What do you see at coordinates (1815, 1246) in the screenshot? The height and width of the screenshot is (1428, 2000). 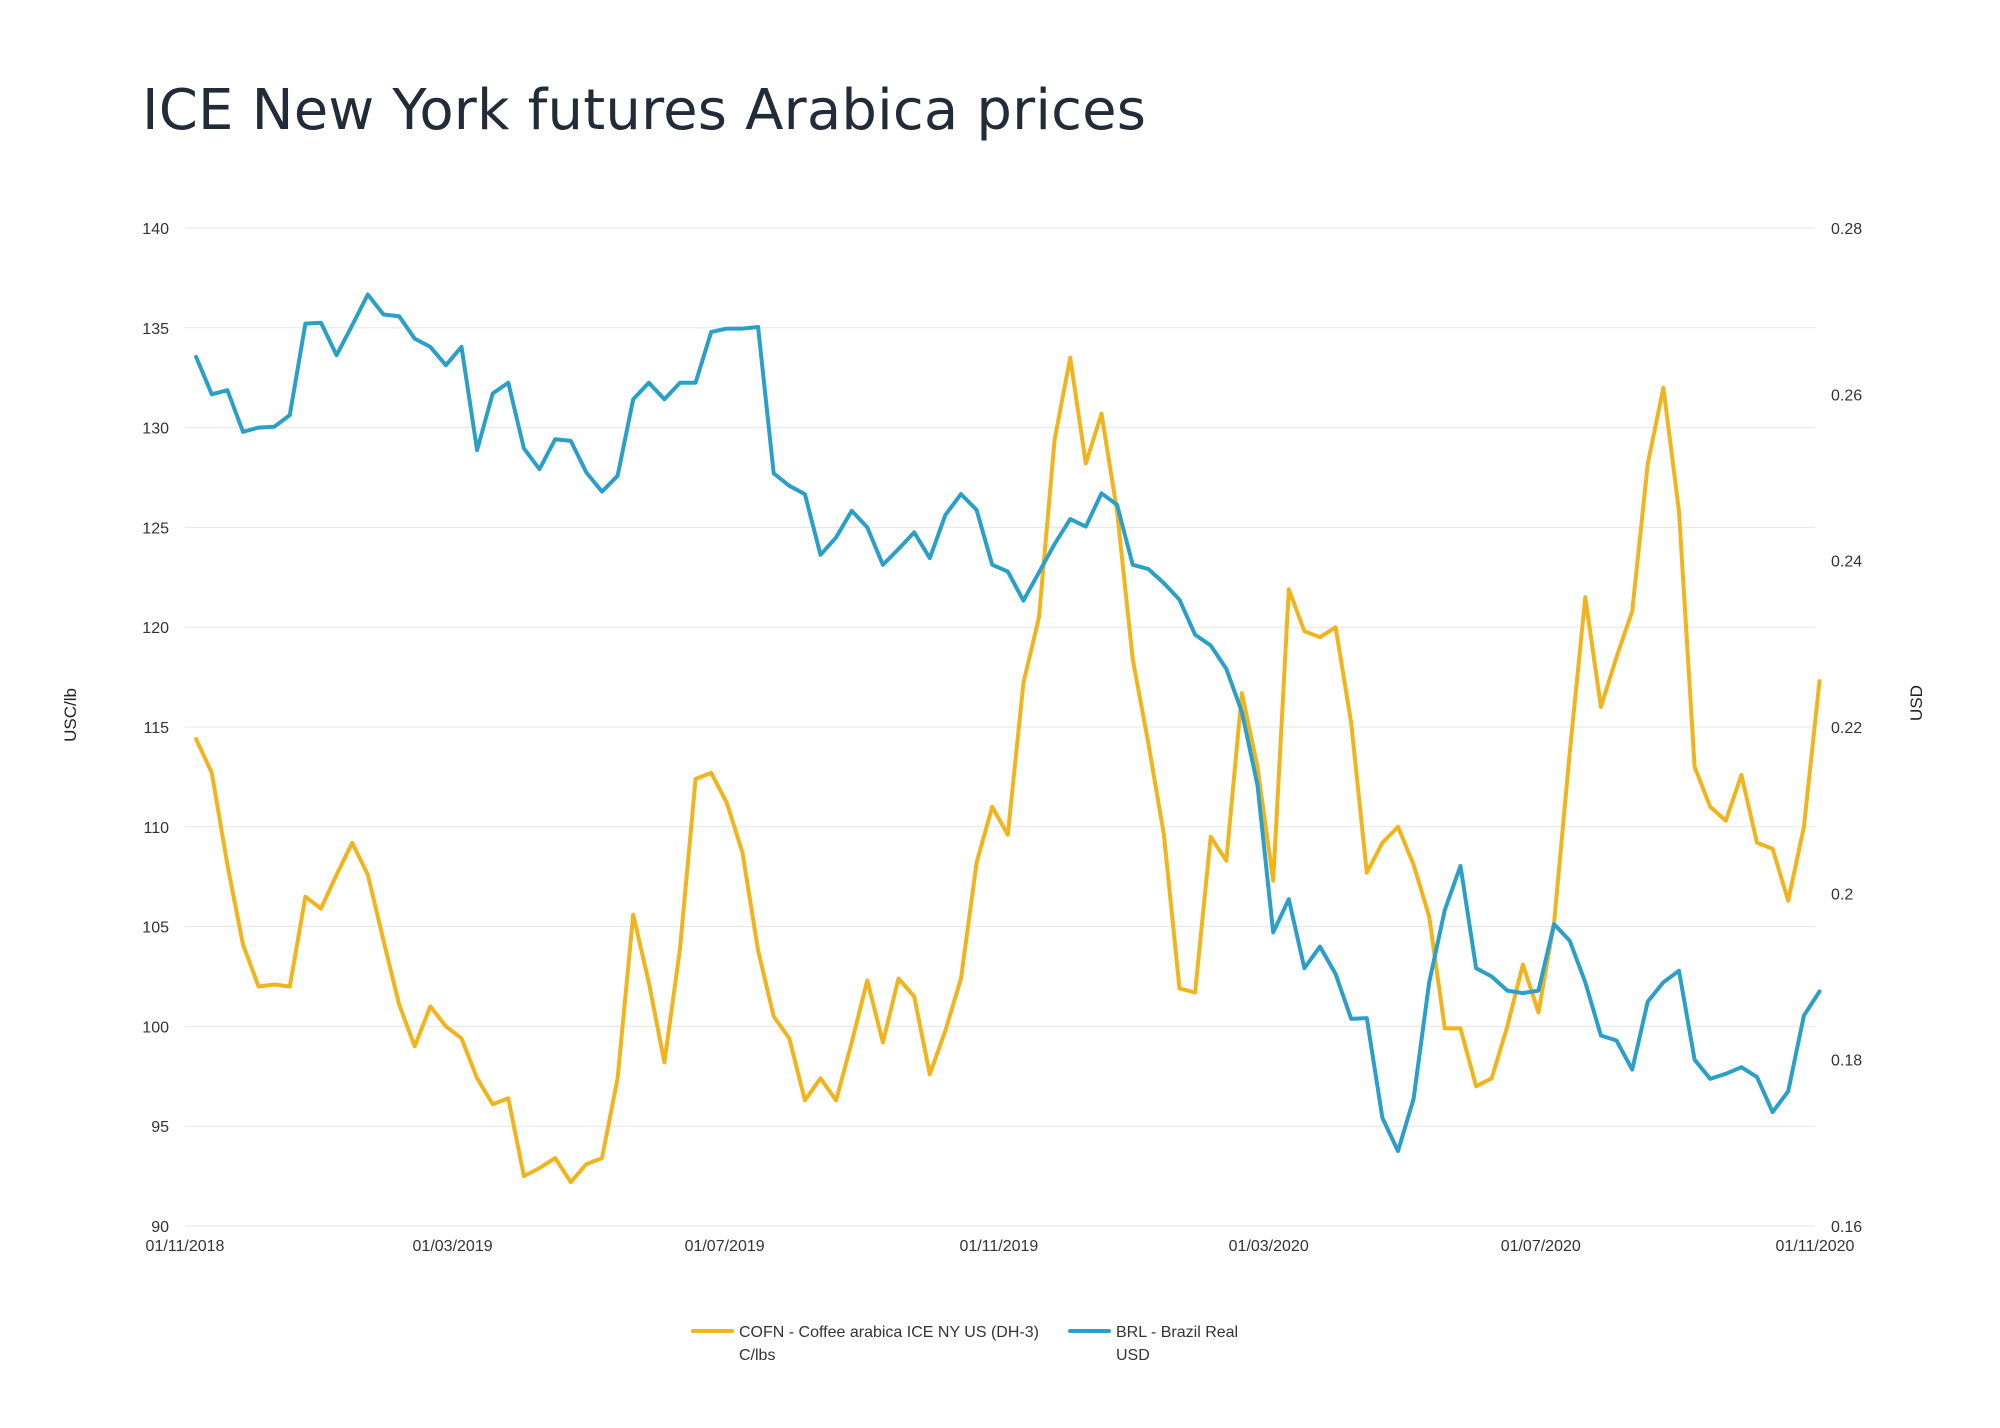 I see `x-tick-label: 01/11/2020` at bounding box center [1815, 1246].